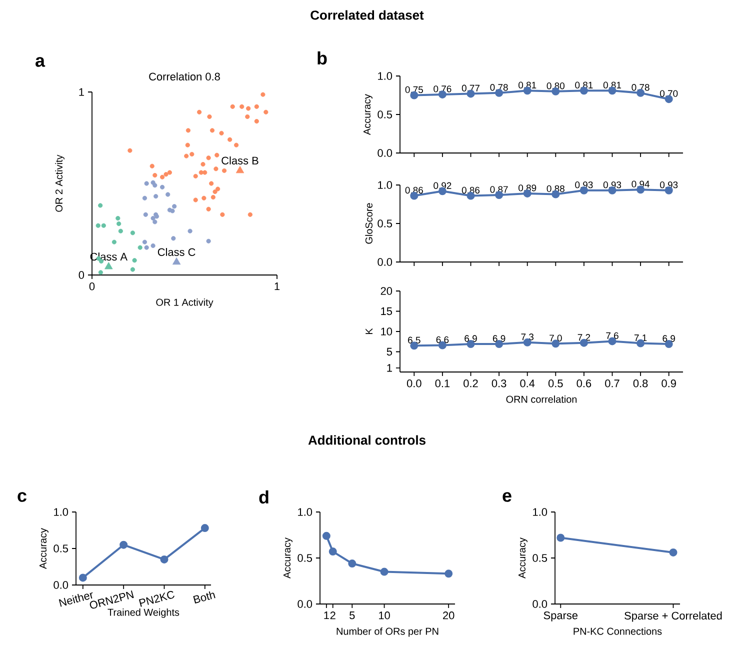  Describe the element at coordinates (367, 440) in the screenshot. I see `text: Additional controls` at that location.